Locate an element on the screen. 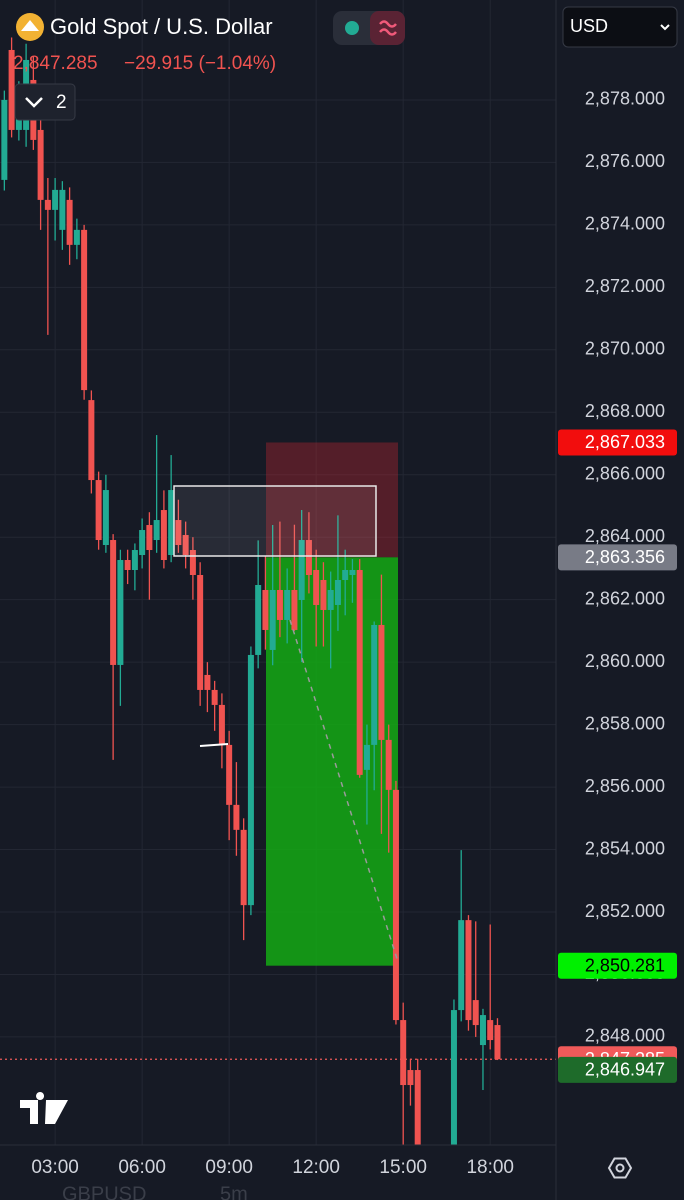 The height and width of the screenshot is (1200, 684). y-tick-label: 2,848.000 is located at coordinates (625, 1036).